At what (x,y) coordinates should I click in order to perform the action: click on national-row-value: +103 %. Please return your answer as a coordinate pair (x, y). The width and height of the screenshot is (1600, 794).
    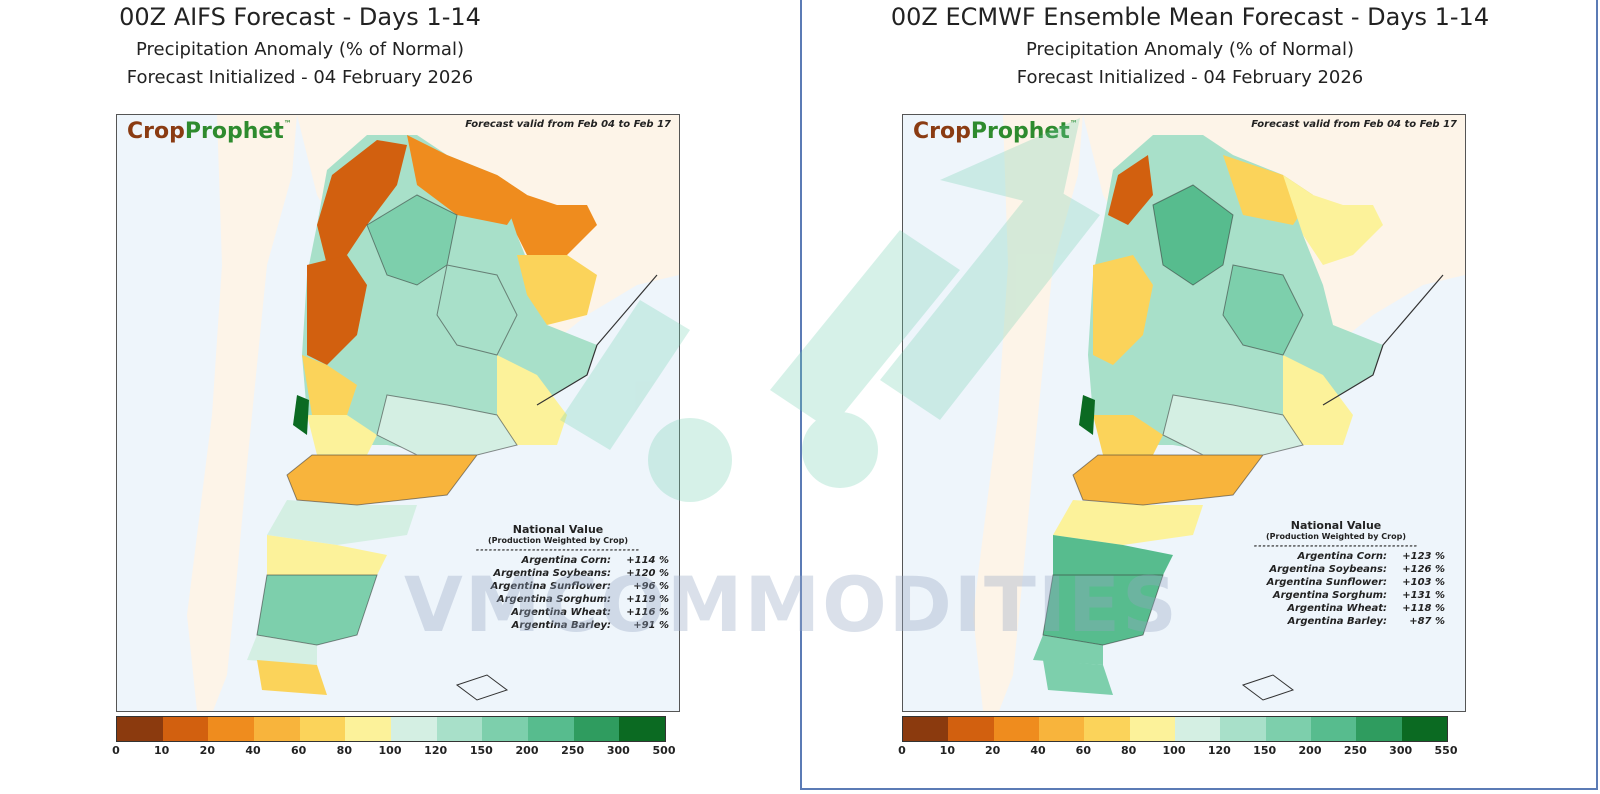
    Looking at the image, I should click on (1423, 582).